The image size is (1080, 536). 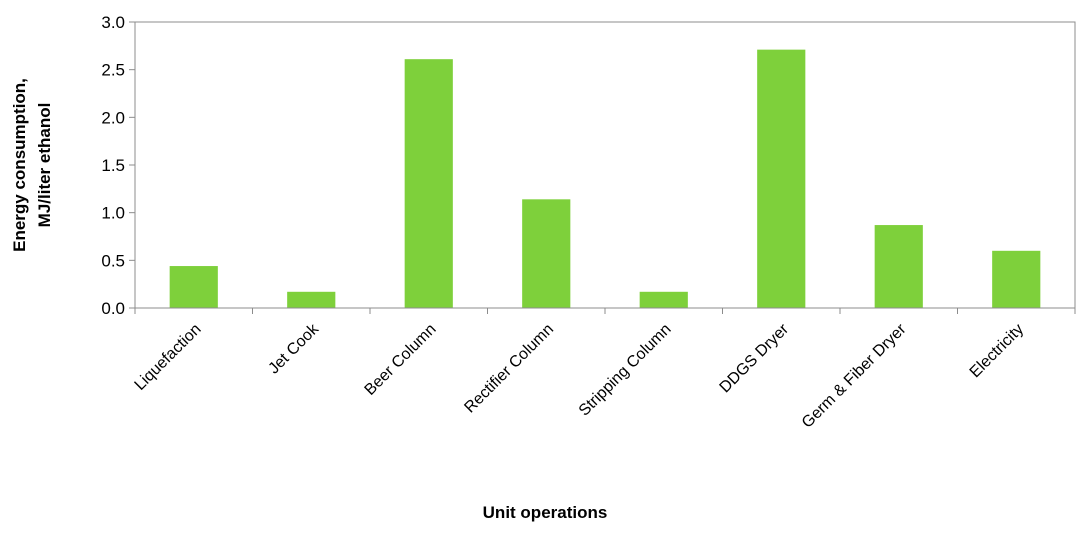 What do you see at coordinates (168, 357) in the screenshot?
I see `x-category-label: Liquefaction` at bounding box center [168, 357].